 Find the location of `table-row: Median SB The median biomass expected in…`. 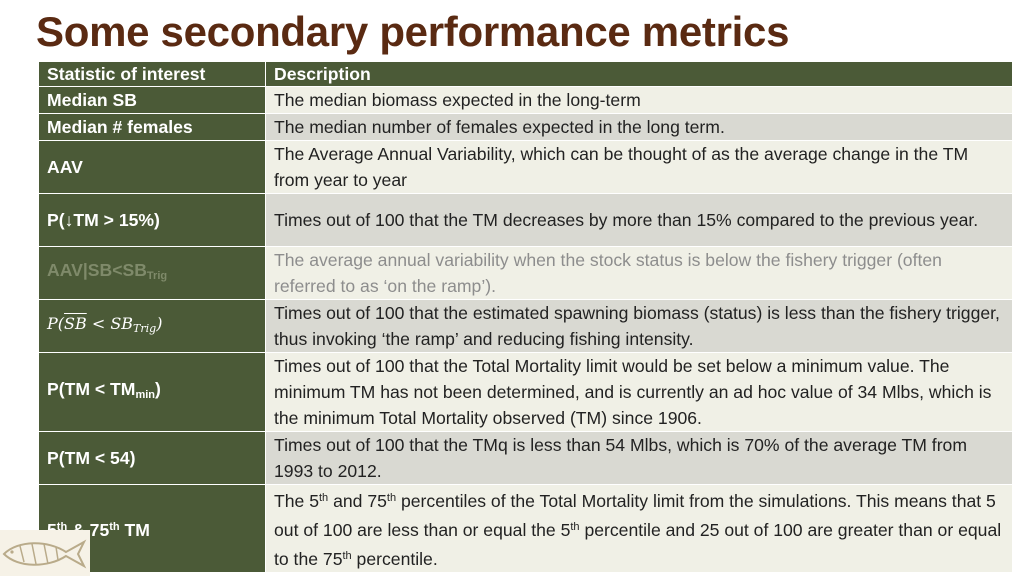

table-row: Median SB The median biomass expected in… is located at coordinates (525, 100).